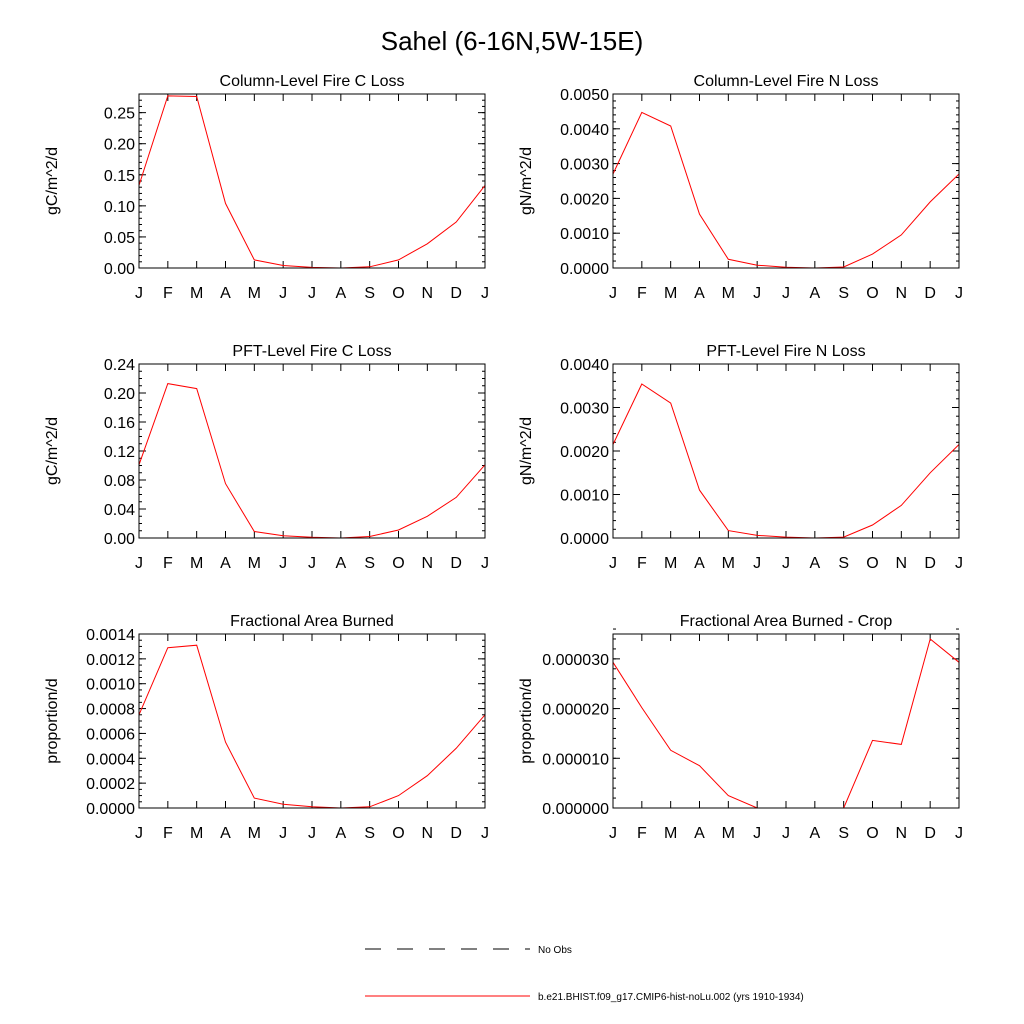 Image resolution: width=1024 pixels, height=1024 pixels. I want to click on y-axis-label: gN/m^2/d, so click(526, 451).